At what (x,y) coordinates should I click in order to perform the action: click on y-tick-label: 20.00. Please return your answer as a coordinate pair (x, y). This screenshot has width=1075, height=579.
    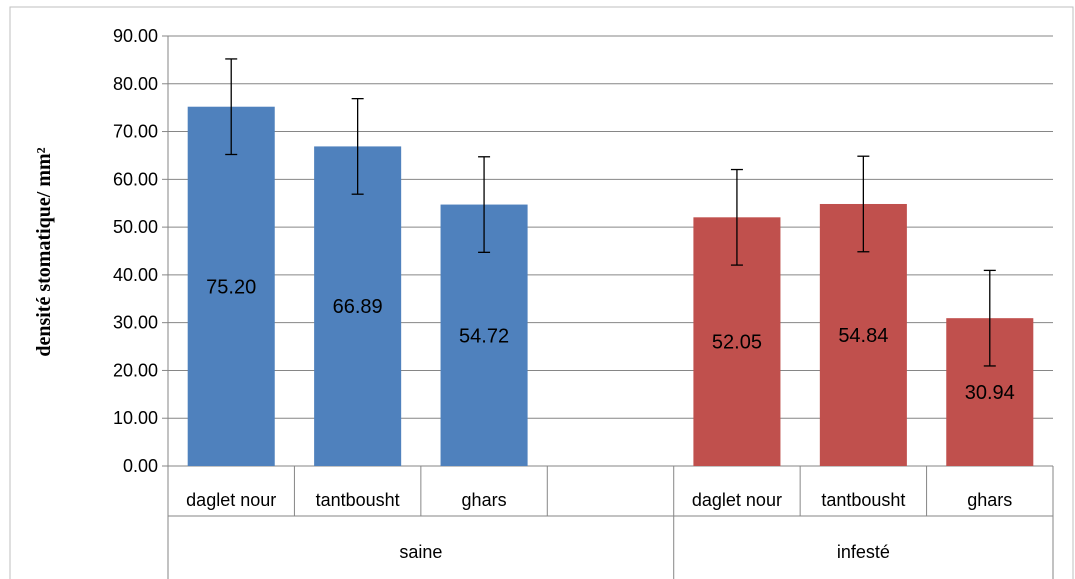
    Looking at the image, I should click on (135, 370).